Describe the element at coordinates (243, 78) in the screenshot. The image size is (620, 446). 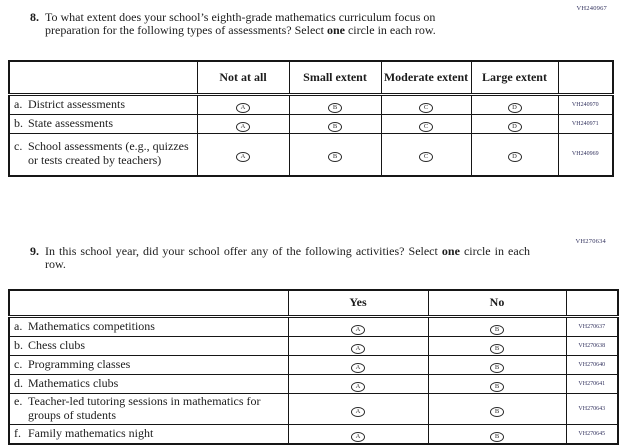
I see `q8-header-not-at-all: Not at all` at that location.